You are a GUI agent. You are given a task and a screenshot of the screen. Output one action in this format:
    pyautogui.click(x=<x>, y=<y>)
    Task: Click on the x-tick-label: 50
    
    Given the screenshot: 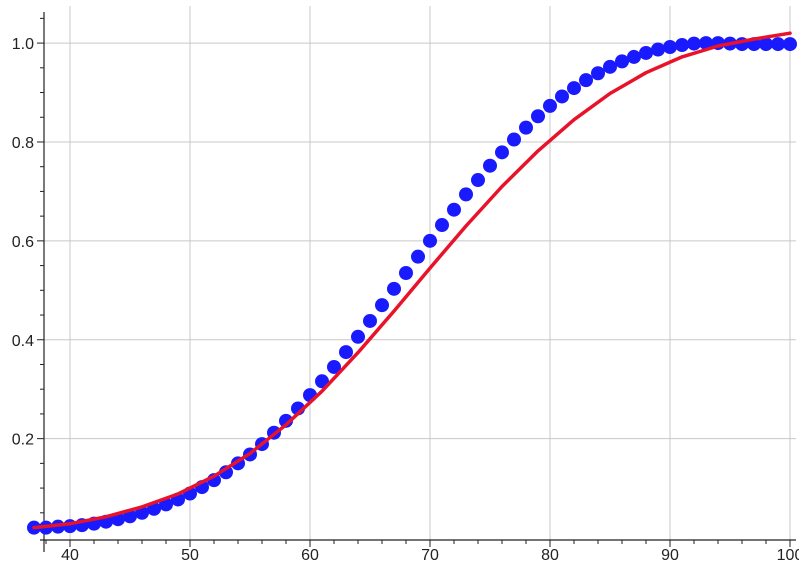 What is the action you would take?
    pyautogui.click(x=190, y=554)
    